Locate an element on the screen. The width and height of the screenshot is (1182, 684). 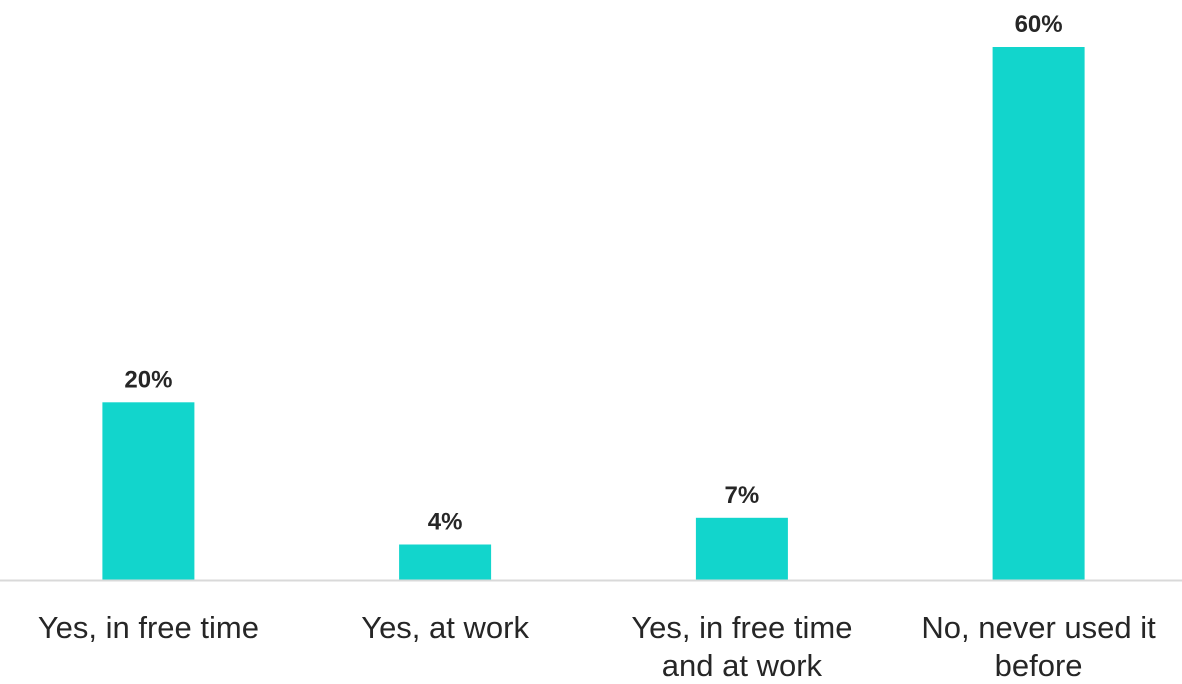
category-label-1-line-1: Yes, in free time is located at coordinates (148, 627).